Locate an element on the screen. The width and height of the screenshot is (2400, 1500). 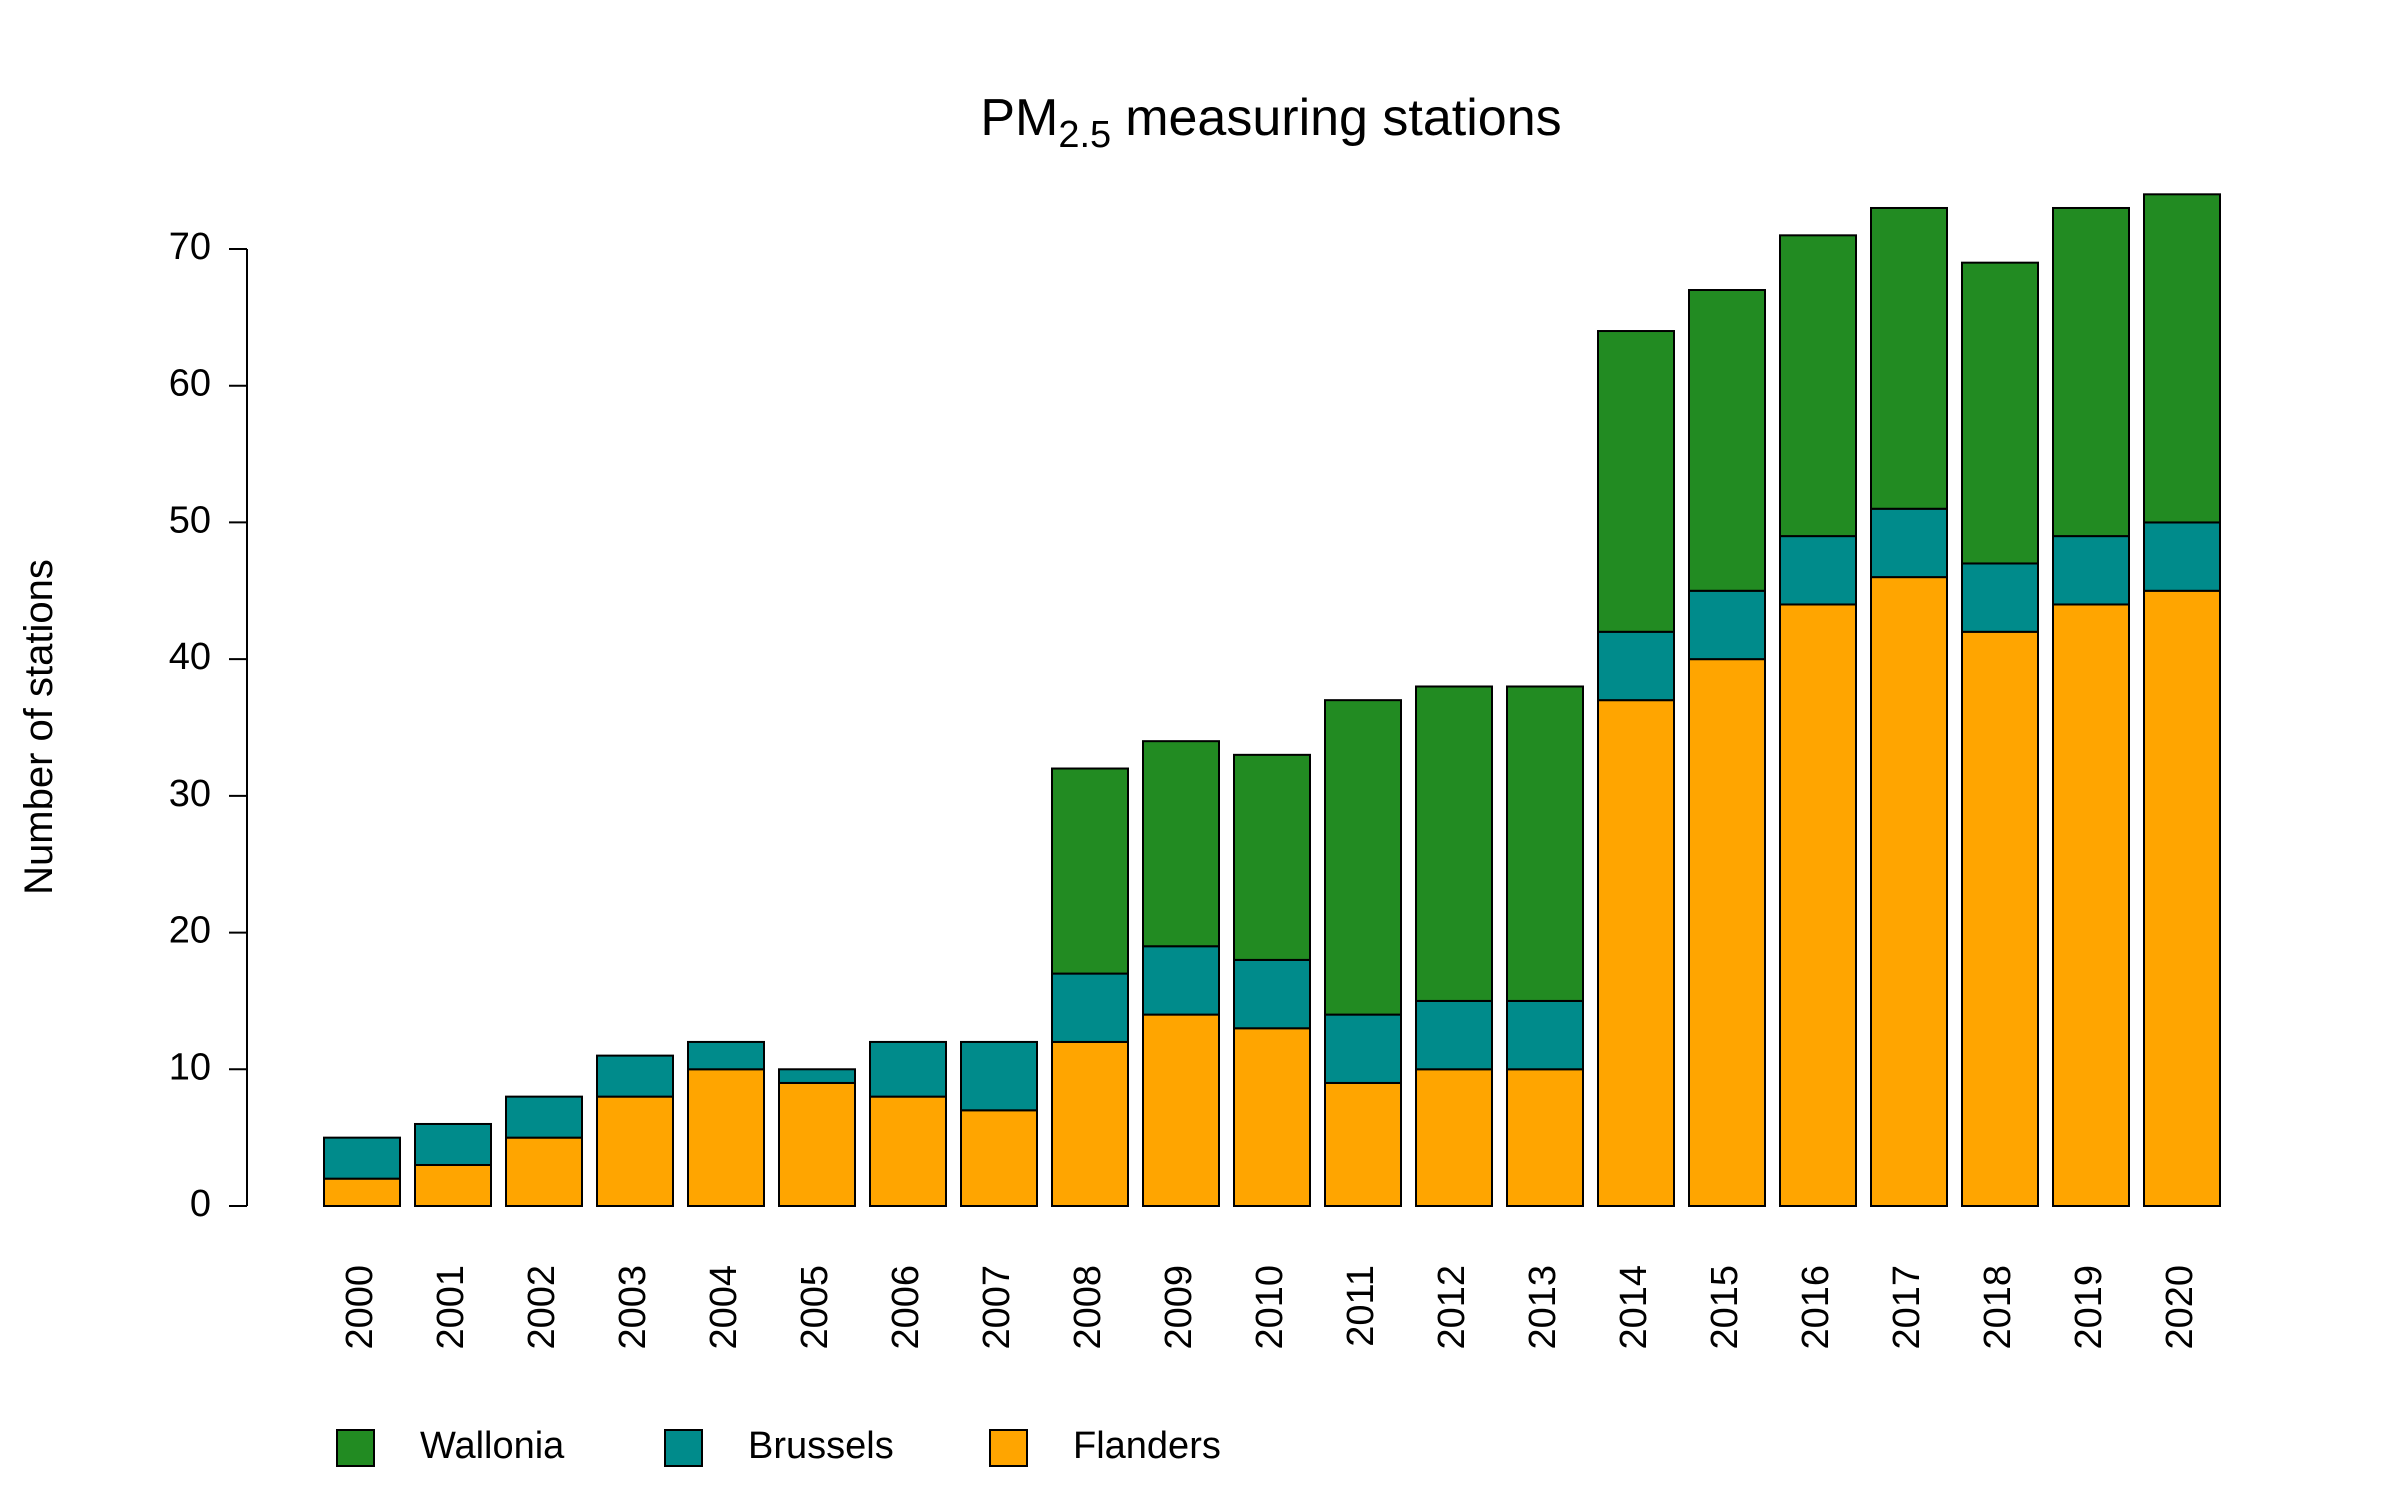
legend-label: Brussels is located at coordinates (821, 1446).